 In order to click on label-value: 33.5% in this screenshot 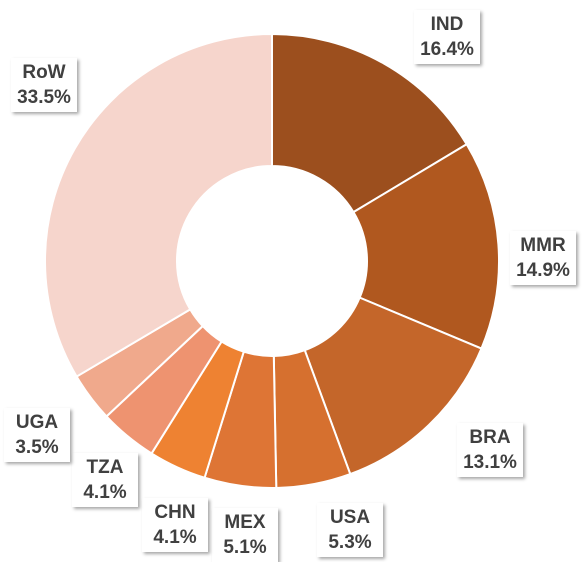, I will do `click(44, 97)`.